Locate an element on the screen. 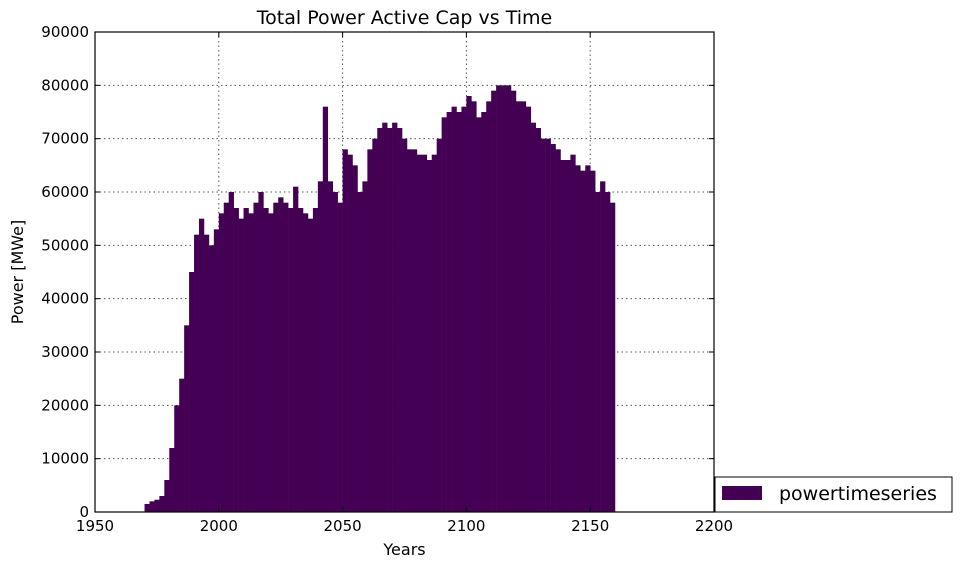 Image resolution: width=962 pixels, height=570 pixels. x-tick-label: 2200 is located at coordinates (714, 526).